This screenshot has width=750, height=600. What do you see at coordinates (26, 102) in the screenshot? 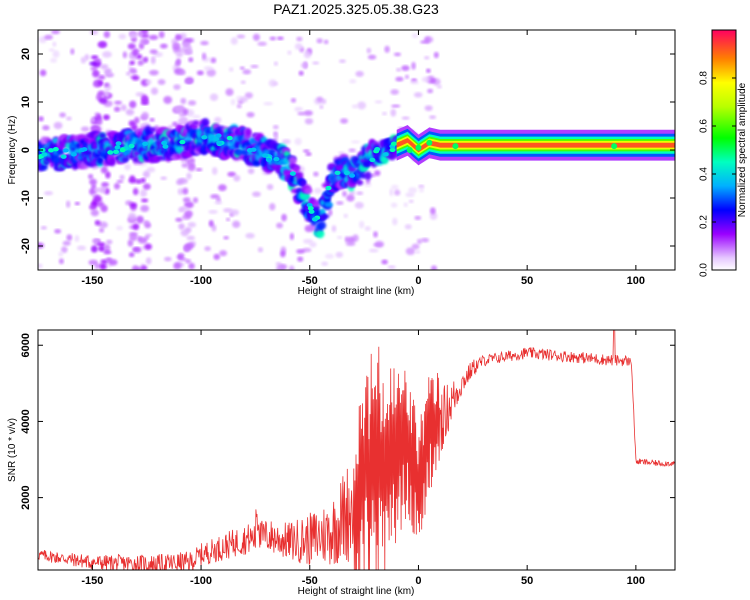
I see `spectrogram-y-tick-label: 10` at bounding box center [26, 102].